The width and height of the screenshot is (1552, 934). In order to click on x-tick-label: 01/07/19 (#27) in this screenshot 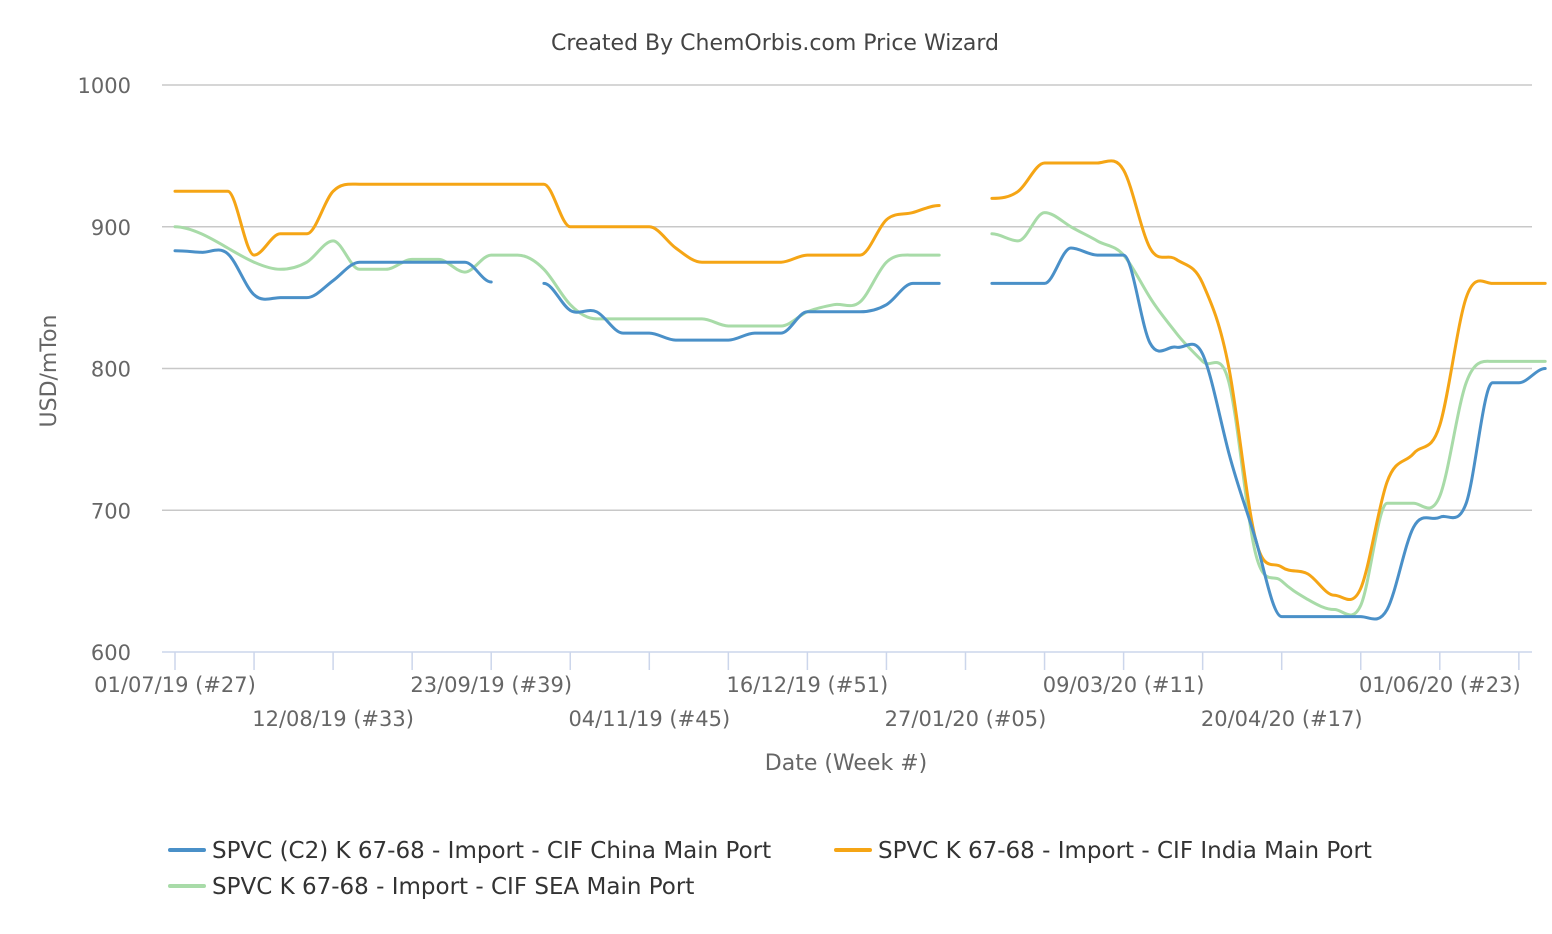, I will do `click(175, 685)`.